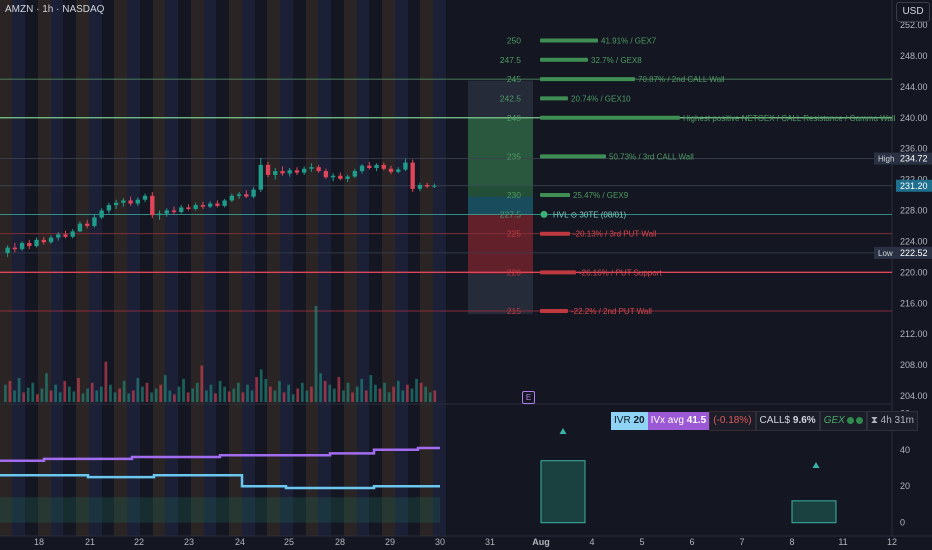 This screenshot has width=932, height=550. Describe the element at coordinates (541, 542) in the screenshot. I see `x-tick-label: Aug` at that location.